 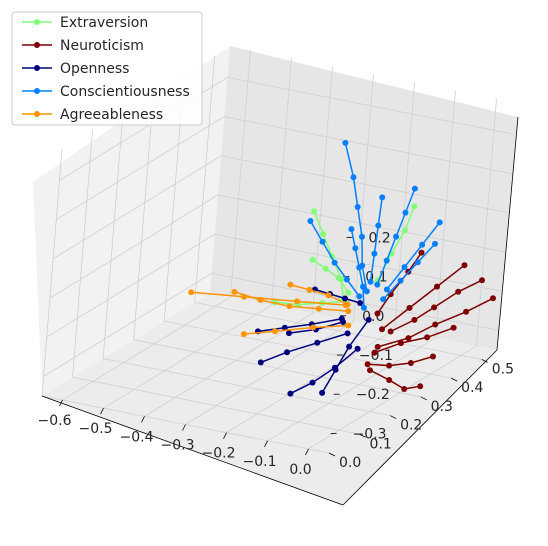 What do you see at coordinates (370, 434) in the screenshot?
I see `z-tick-label-5: −0.3` at bounding box center [370, 434].